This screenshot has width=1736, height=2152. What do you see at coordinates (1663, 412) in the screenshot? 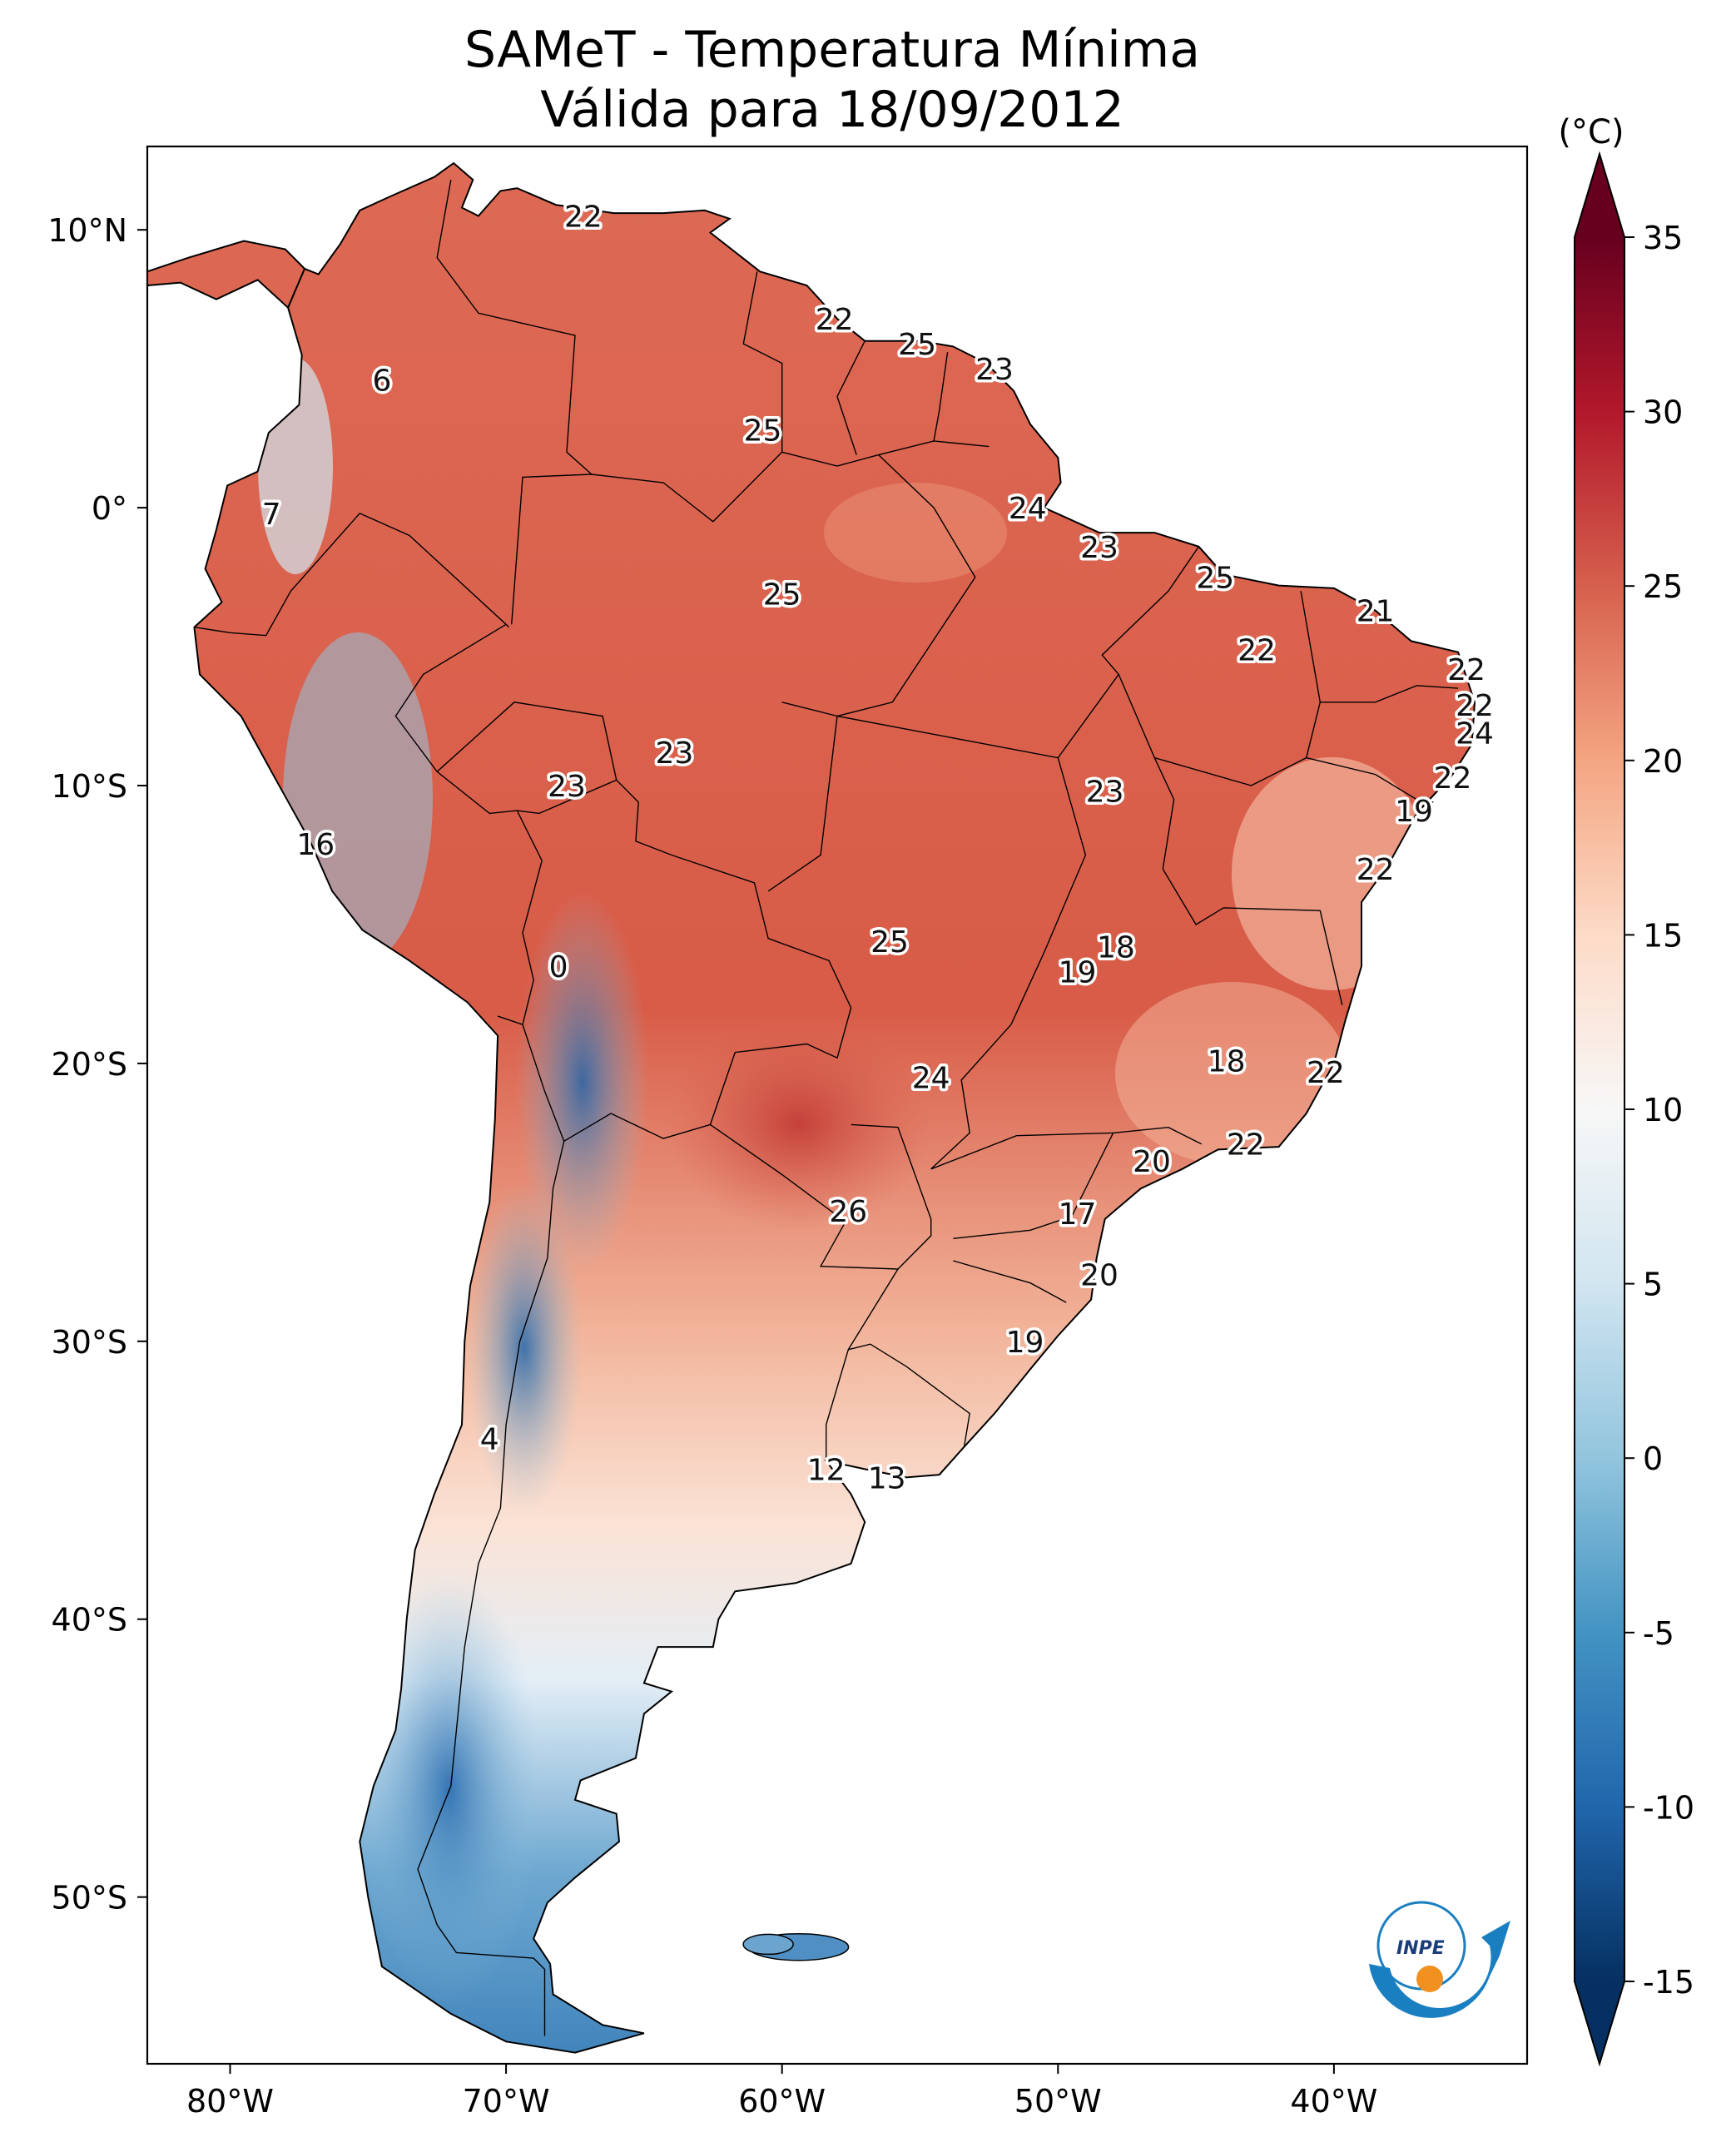
I see `colorbar-tick-label: 30` at bounding box center [1663, 412].